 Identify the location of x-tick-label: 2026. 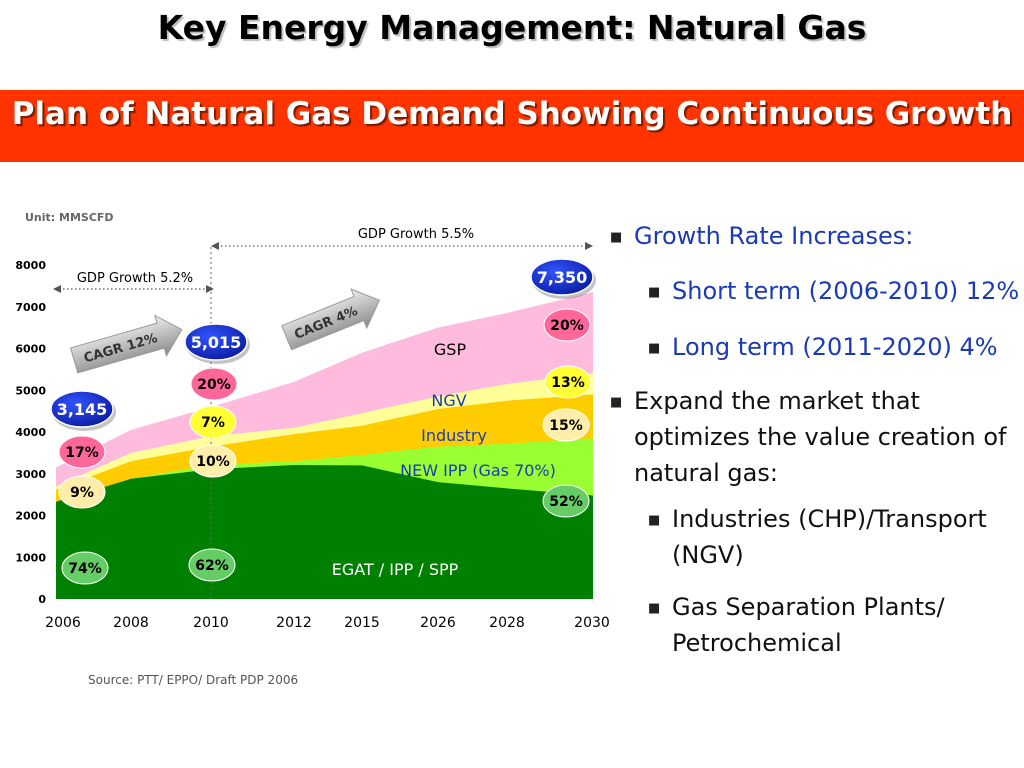
(438, 623).